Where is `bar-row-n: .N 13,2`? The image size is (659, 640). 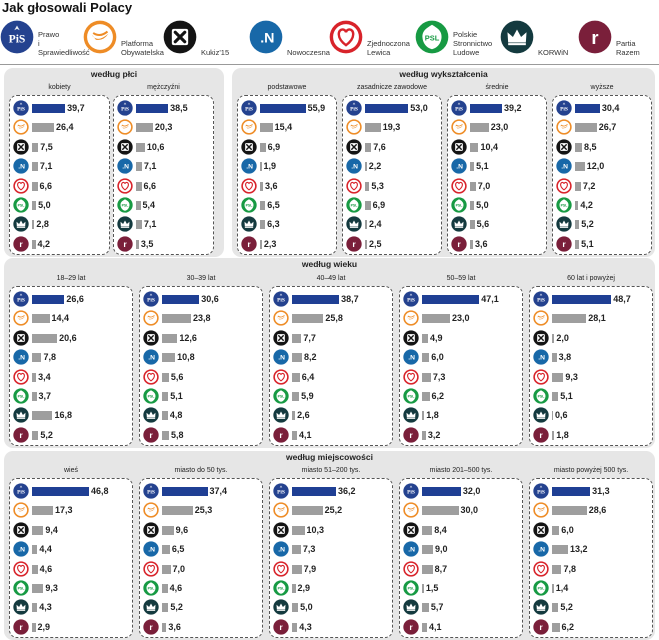 bar-row-n: .N 13,2 is located at coordinates (591, 549).